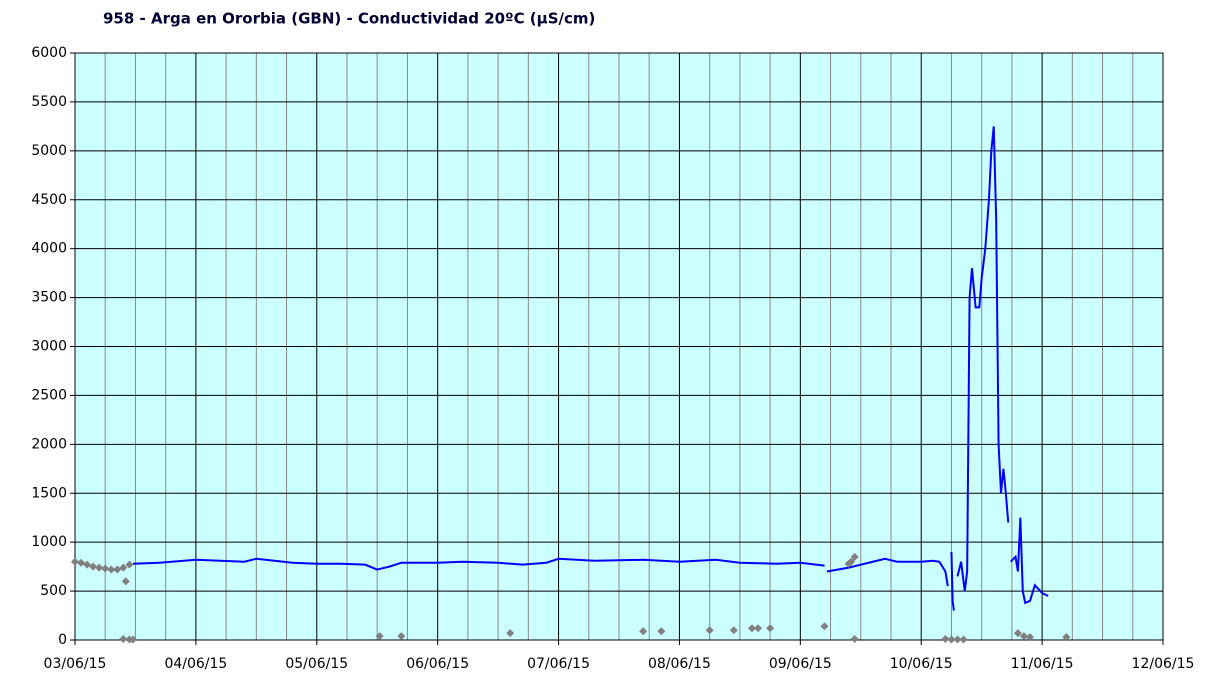 The height and width of the screenshot is (680, 1221). I want to click on y-tick-label: 2500, so click(49, 395).